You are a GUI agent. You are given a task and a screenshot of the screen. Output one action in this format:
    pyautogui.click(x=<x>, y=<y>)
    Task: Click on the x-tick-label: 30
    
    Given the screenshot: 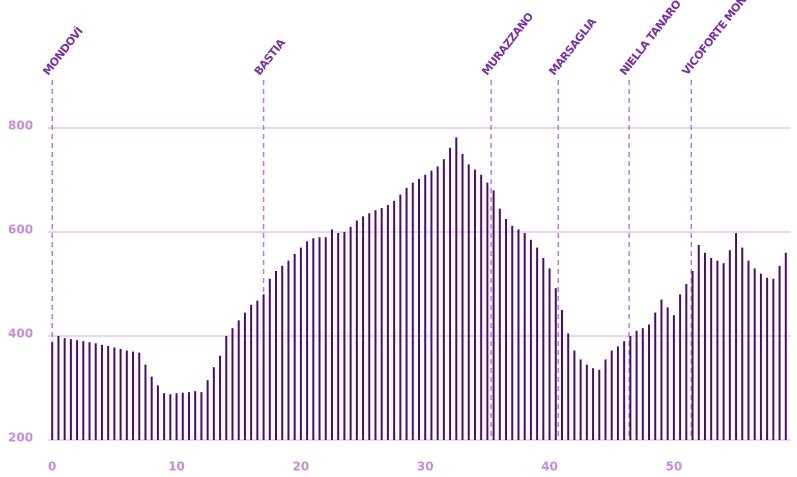 What is the action you would take?
    pyautogui.click(x=425, y=467)
    